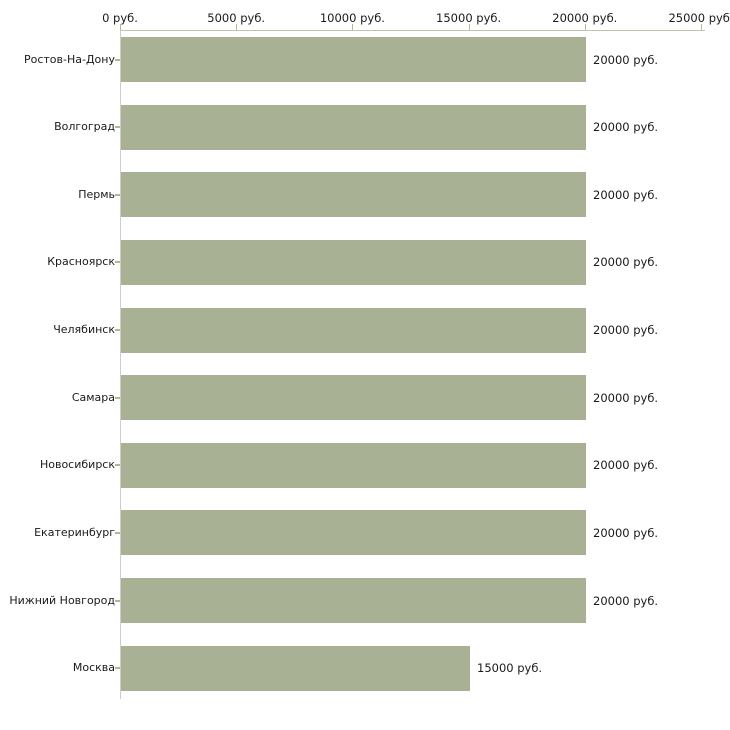 Image resolution: width=730 pixels, height=730 pixels. Describe the element at coordinates (62, 600) in the screenshot. I see `category-label: Нижний Новгород` at that location.